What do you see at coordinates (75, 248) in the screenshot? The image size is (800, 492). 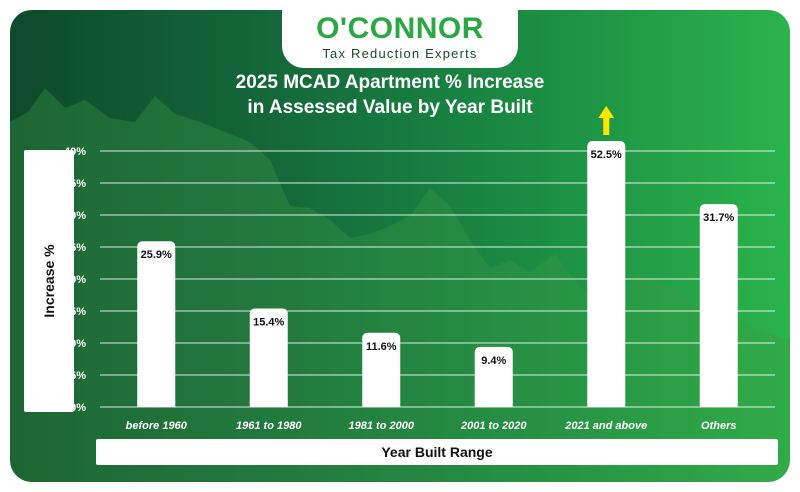 I see `y-tick-label: 25%` at bounding box center [75, 248].